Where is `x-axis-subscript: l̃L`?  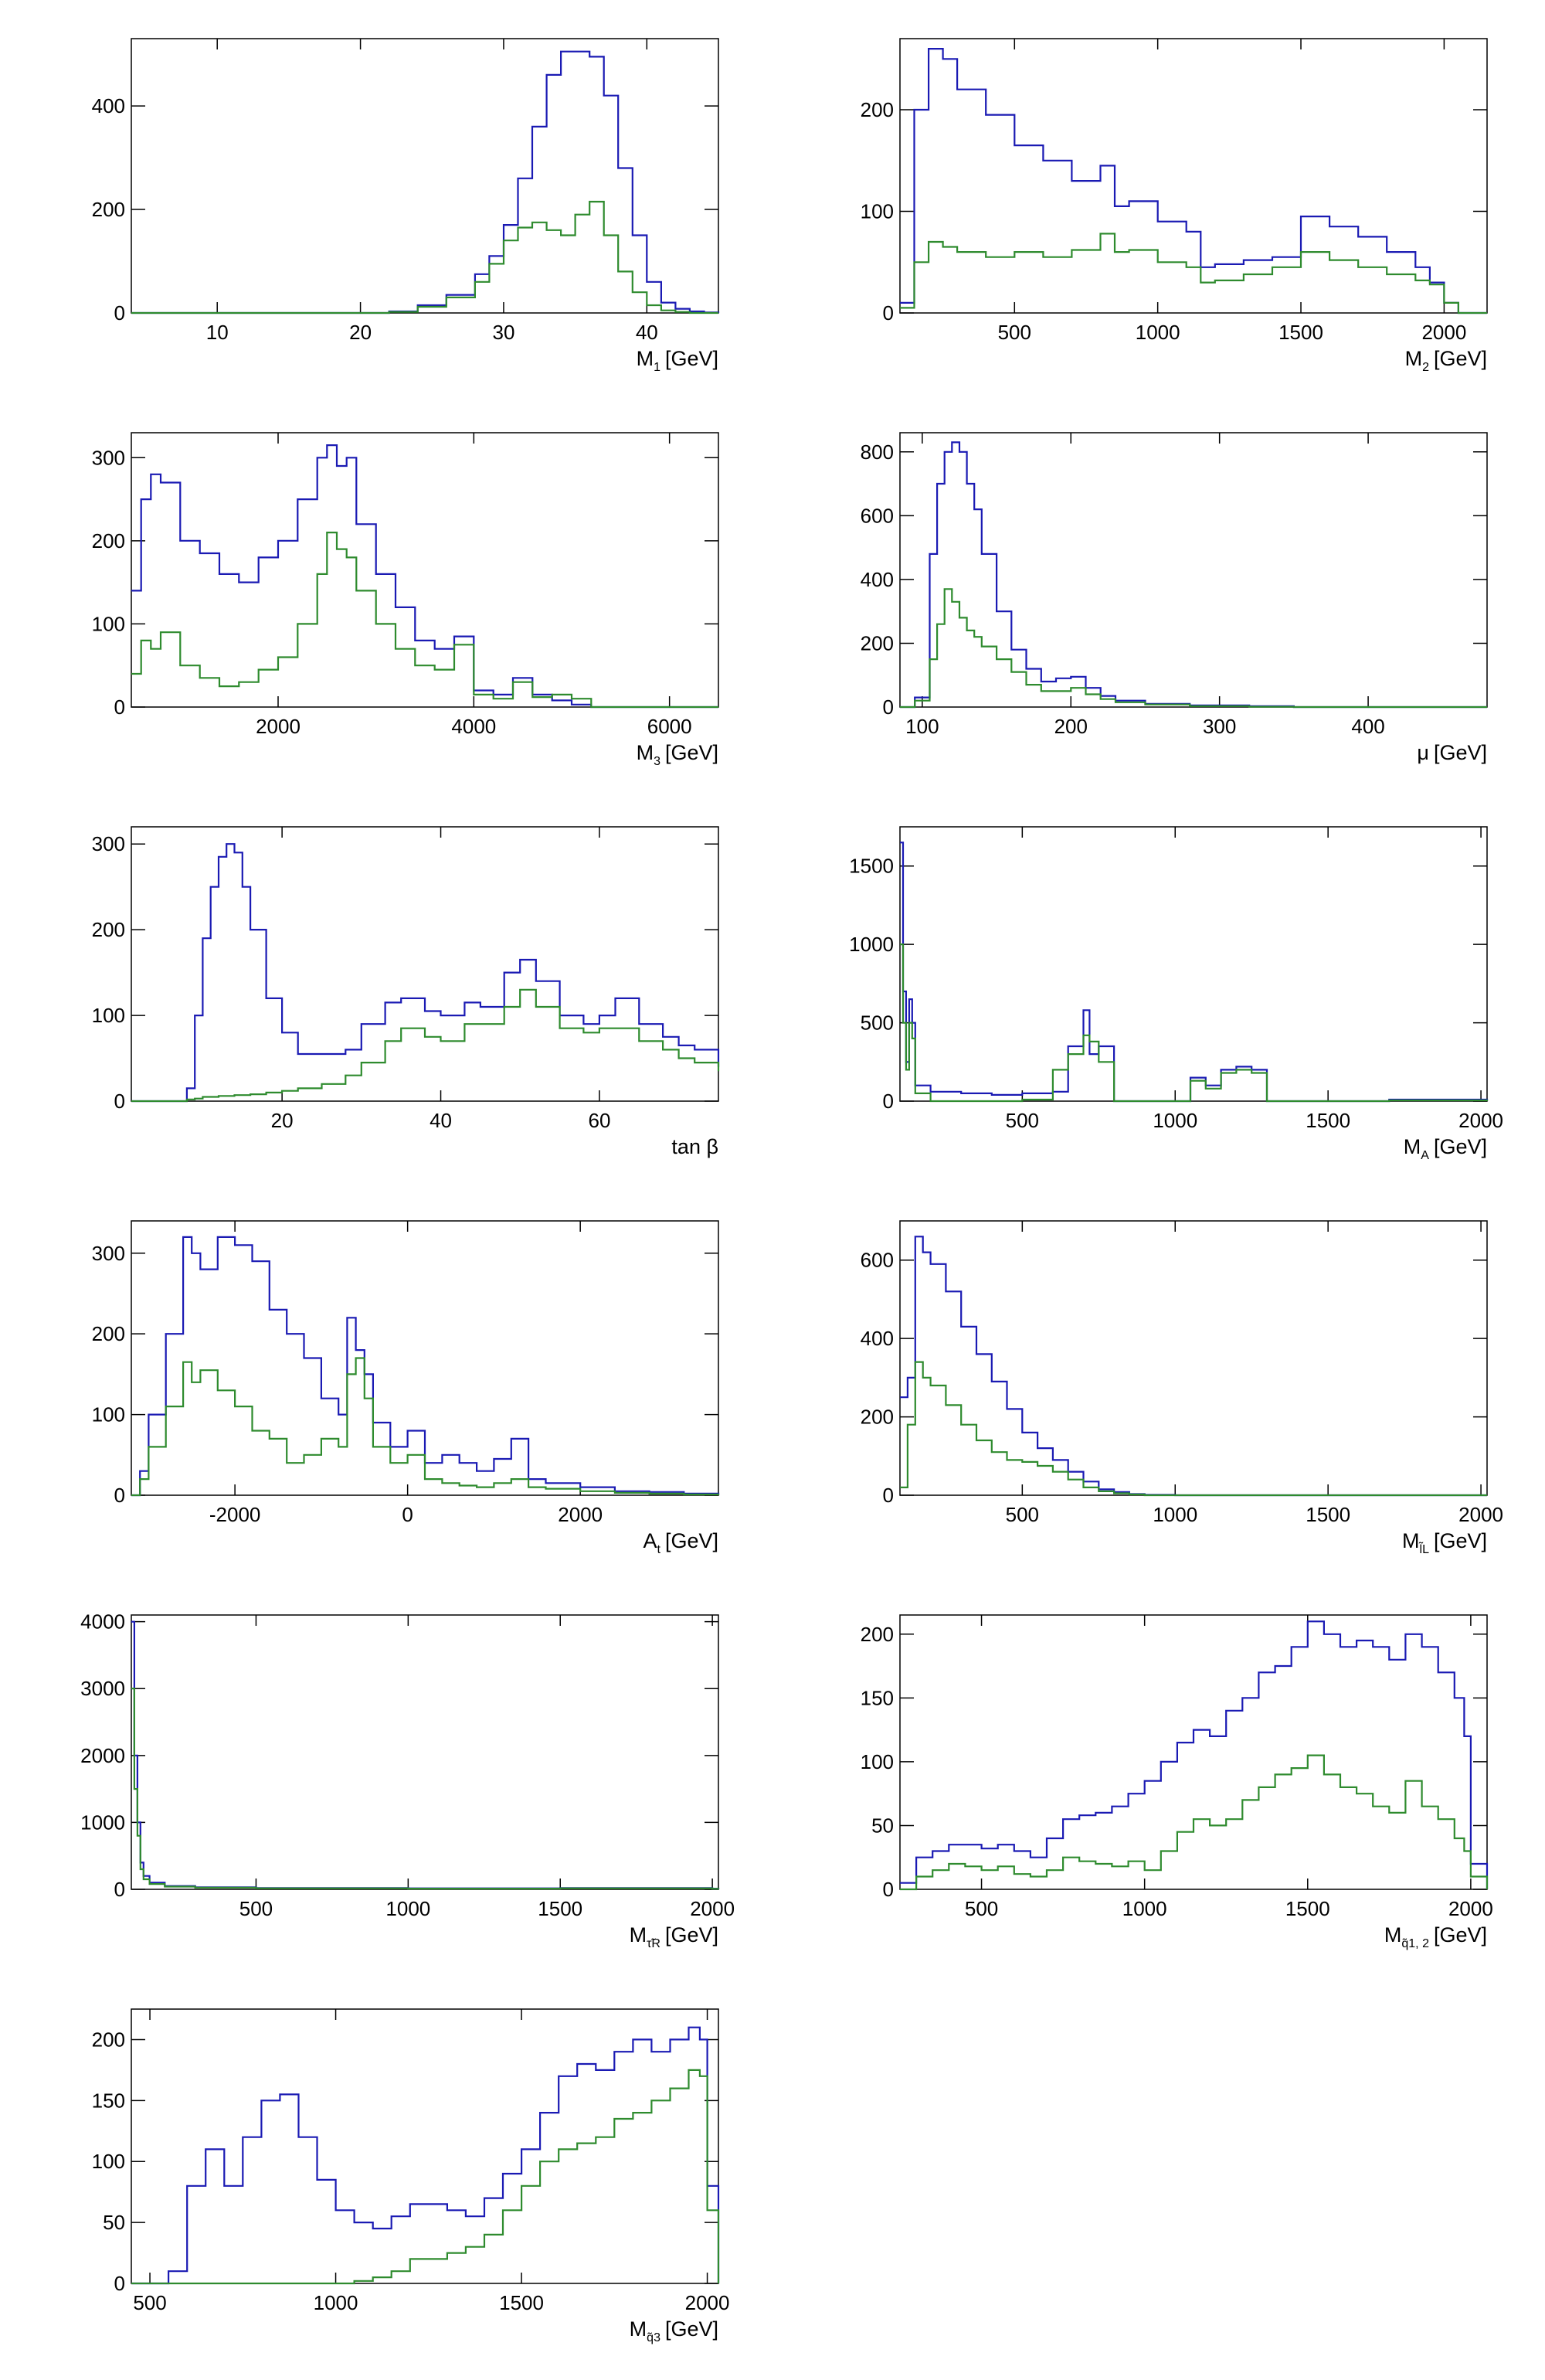
x-axis-subscript: l̃L is located at coordinates (1423, 1548).